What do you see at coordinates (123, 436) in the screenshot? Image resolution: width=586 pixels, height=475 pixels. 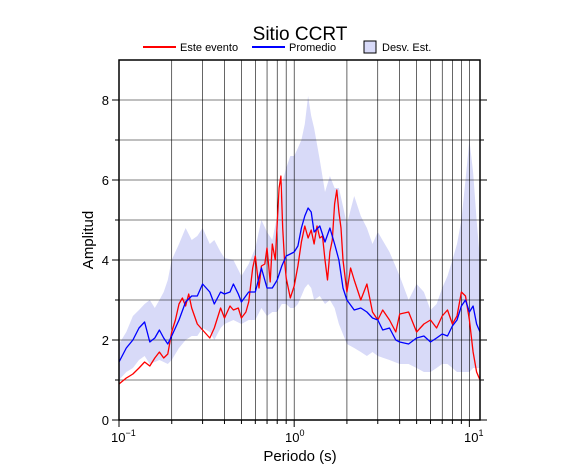 I see `x-tick-label: 10⁻¹` at bounding box center [123, 436].